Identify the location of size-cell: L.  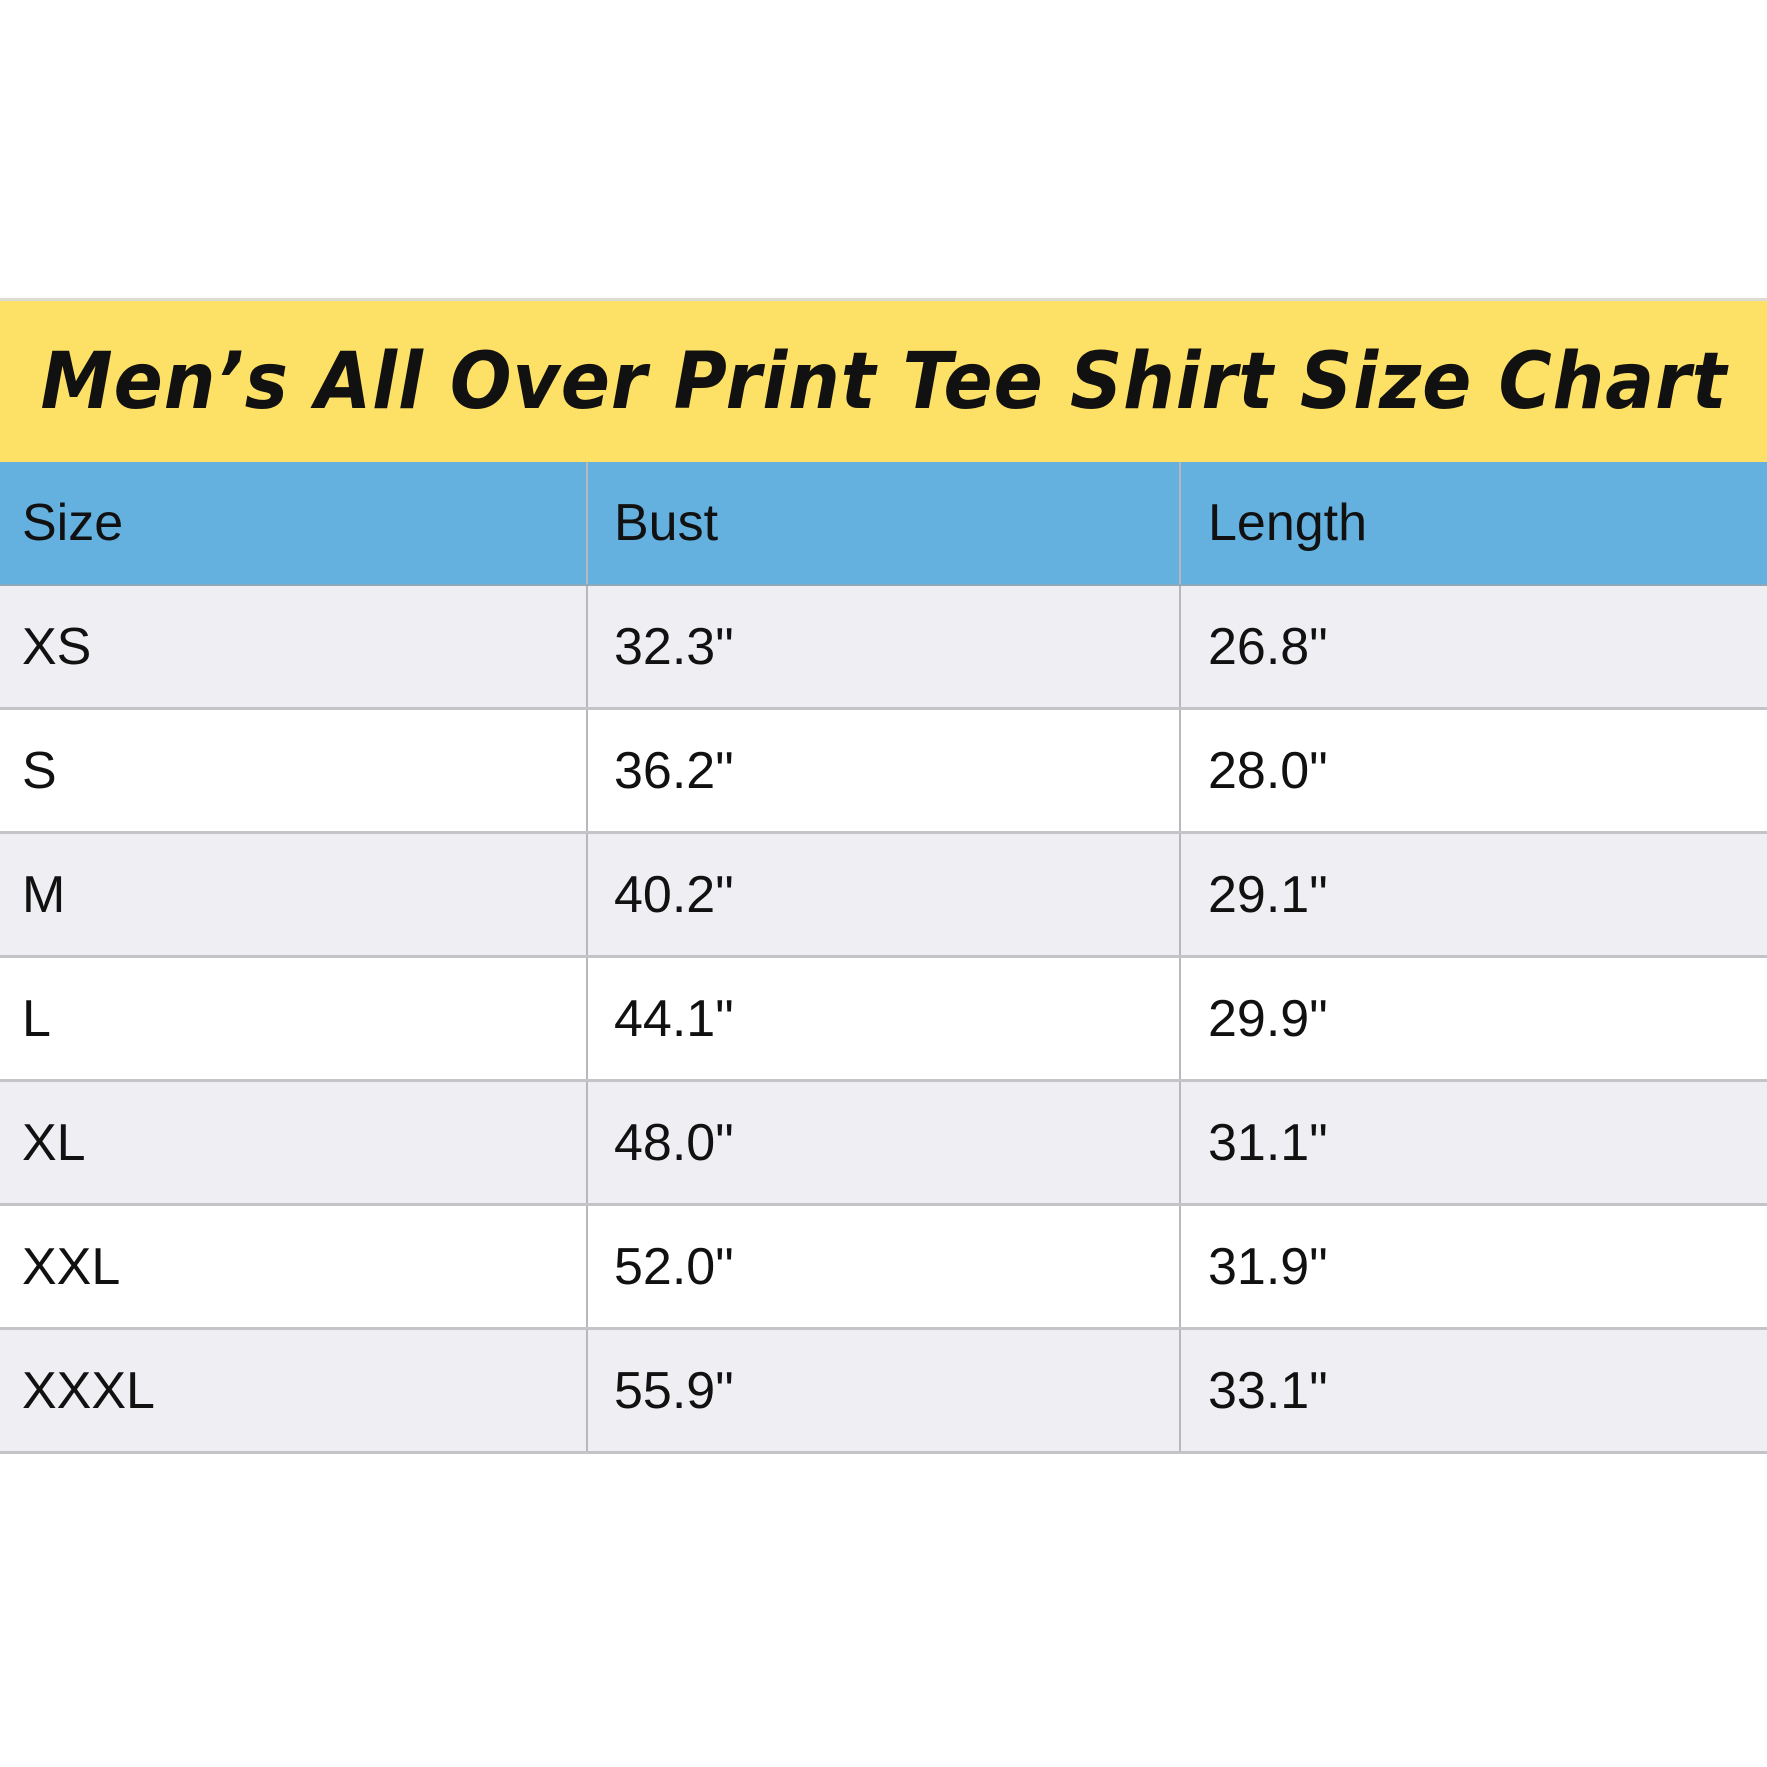
(294, 1018).